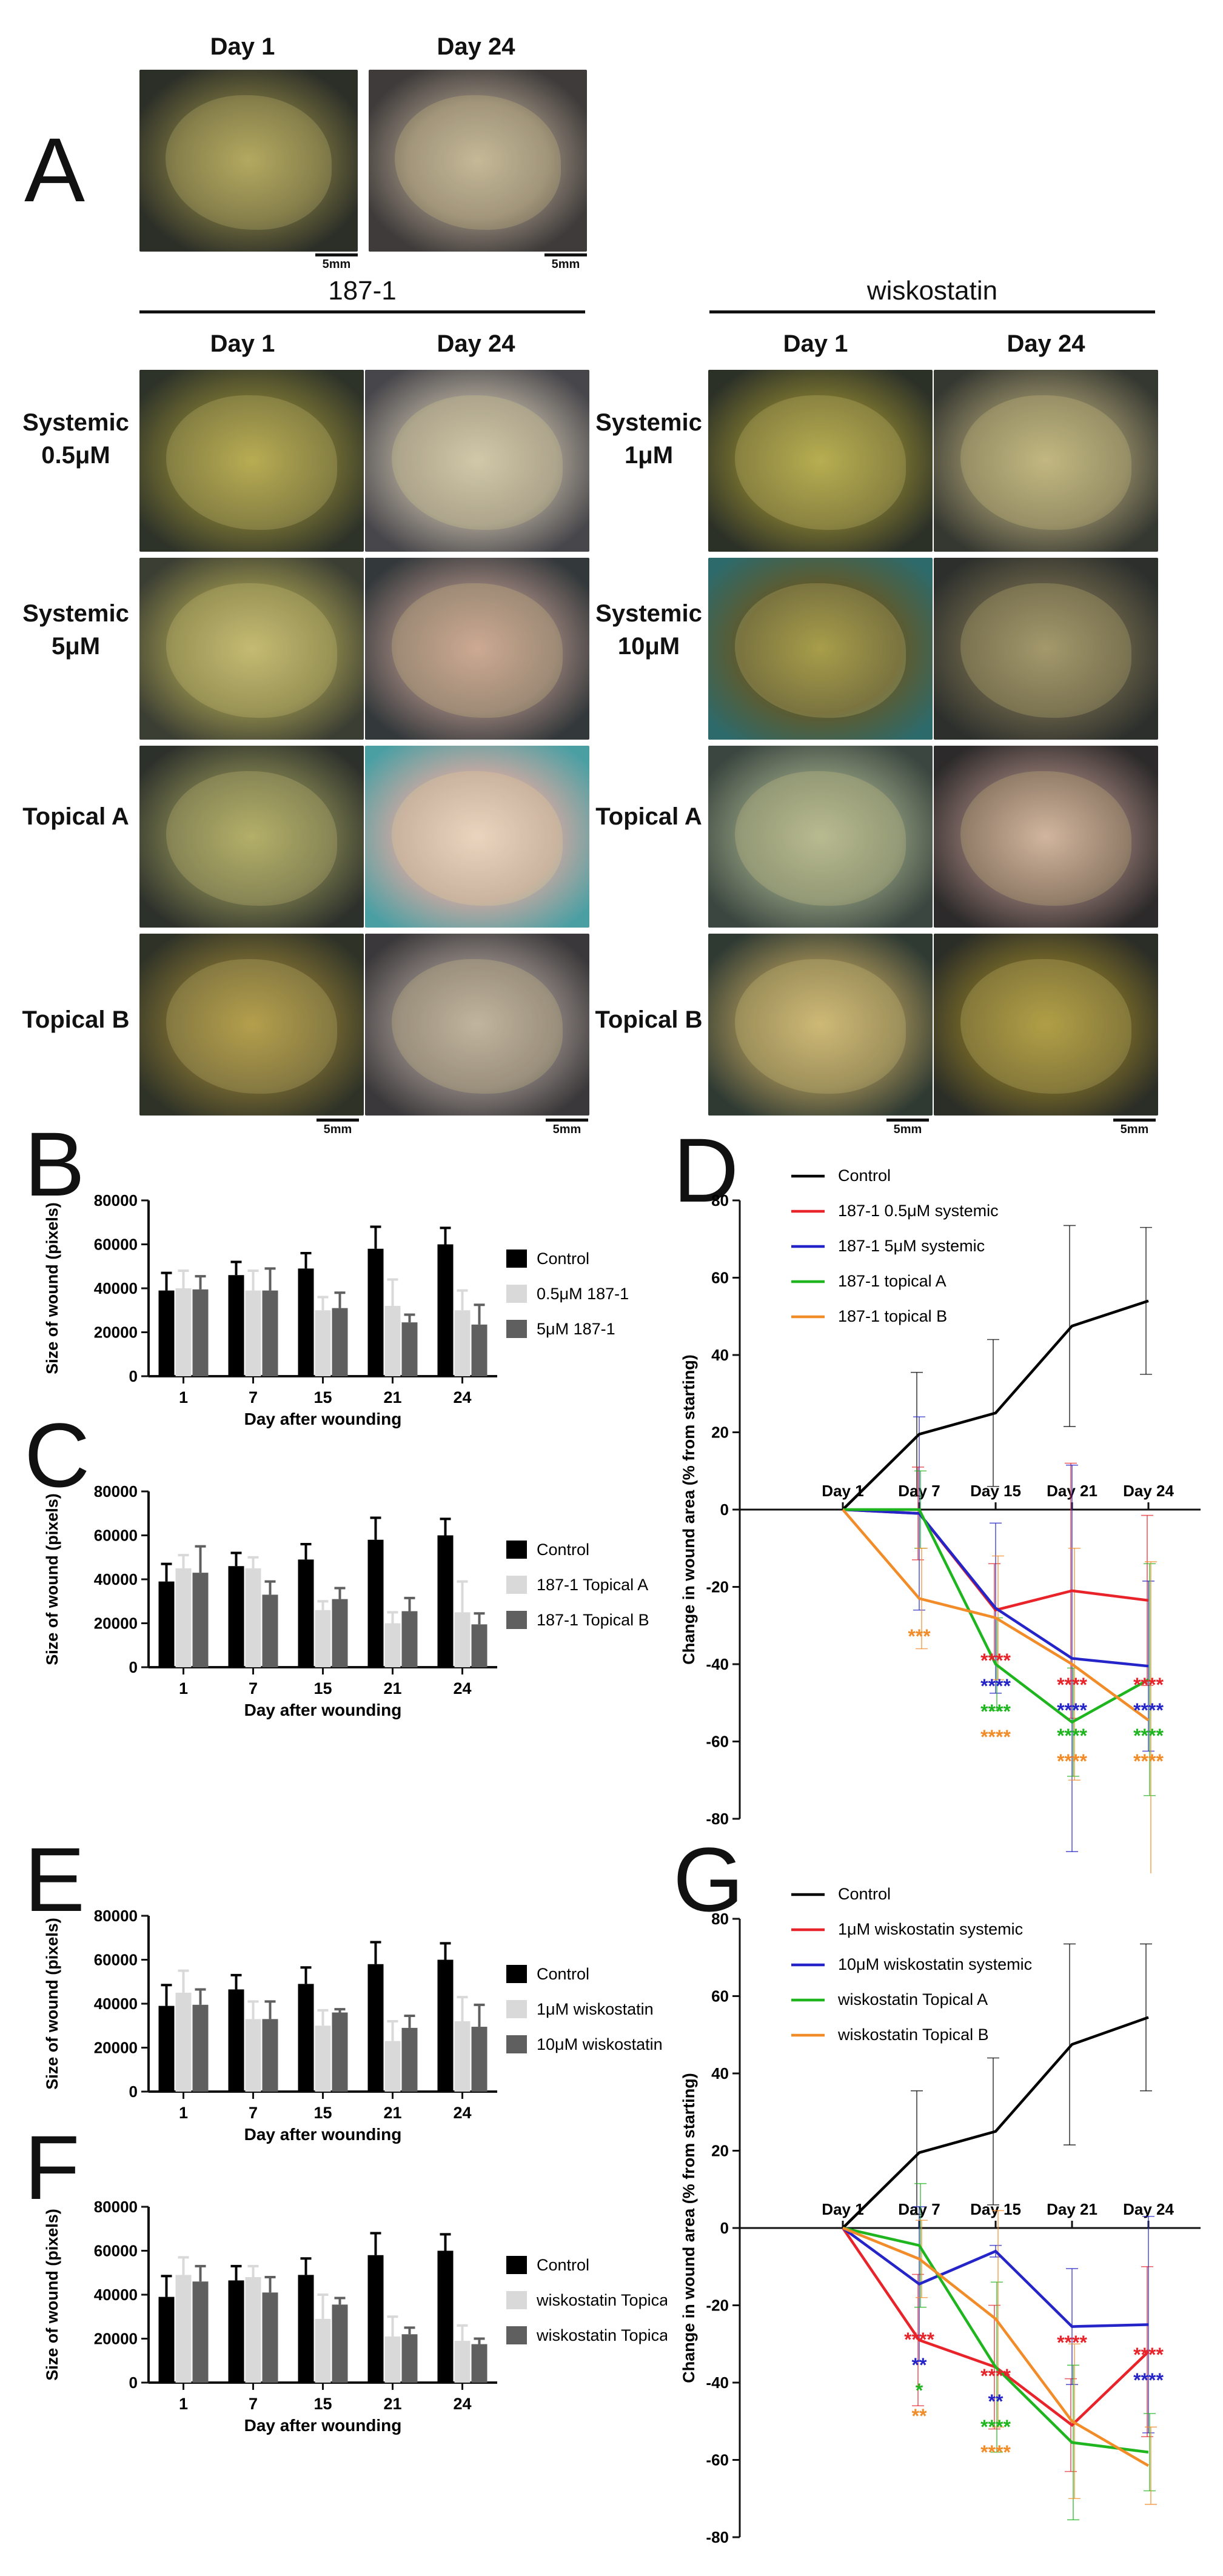 The height and width of the screenshot is (2576, 1223). What do you see at coordinates (820, 837) in the screenshot?
I see `g2-photo-r3-day1` at bounding box center [820, 837].